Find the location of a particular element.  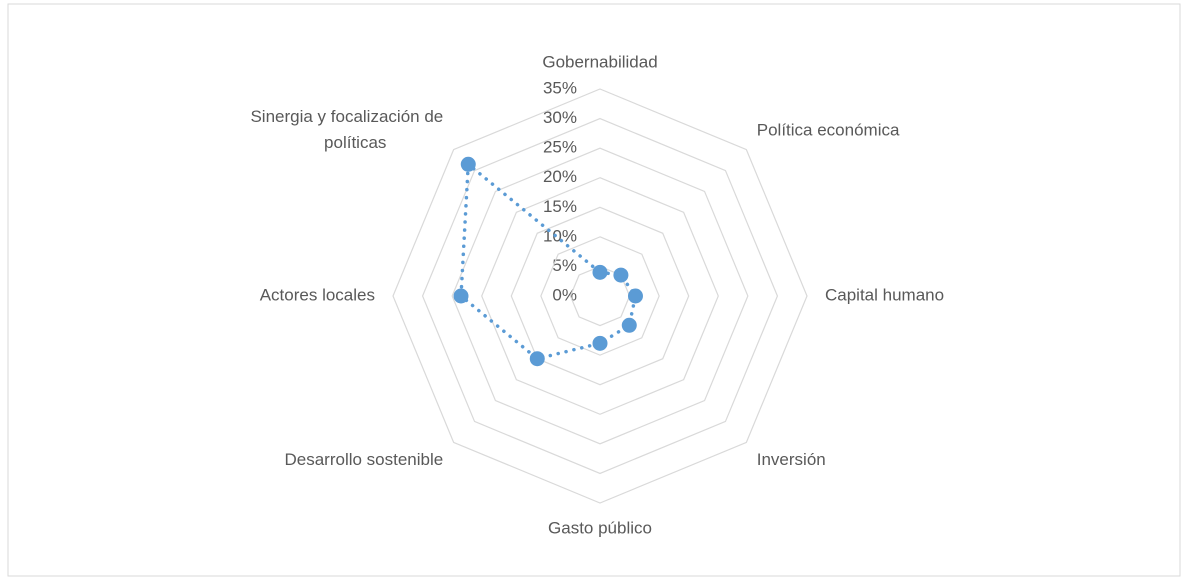

category-label: Sinergia y focalización de políticas is located at coordinates (346, 130).